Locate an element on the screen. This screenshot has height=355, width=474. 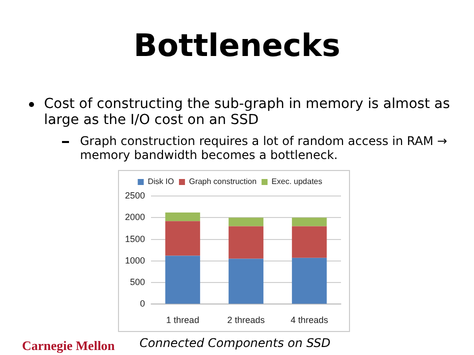
y-tick-label: 1000 is located at coordinates (135, 260).